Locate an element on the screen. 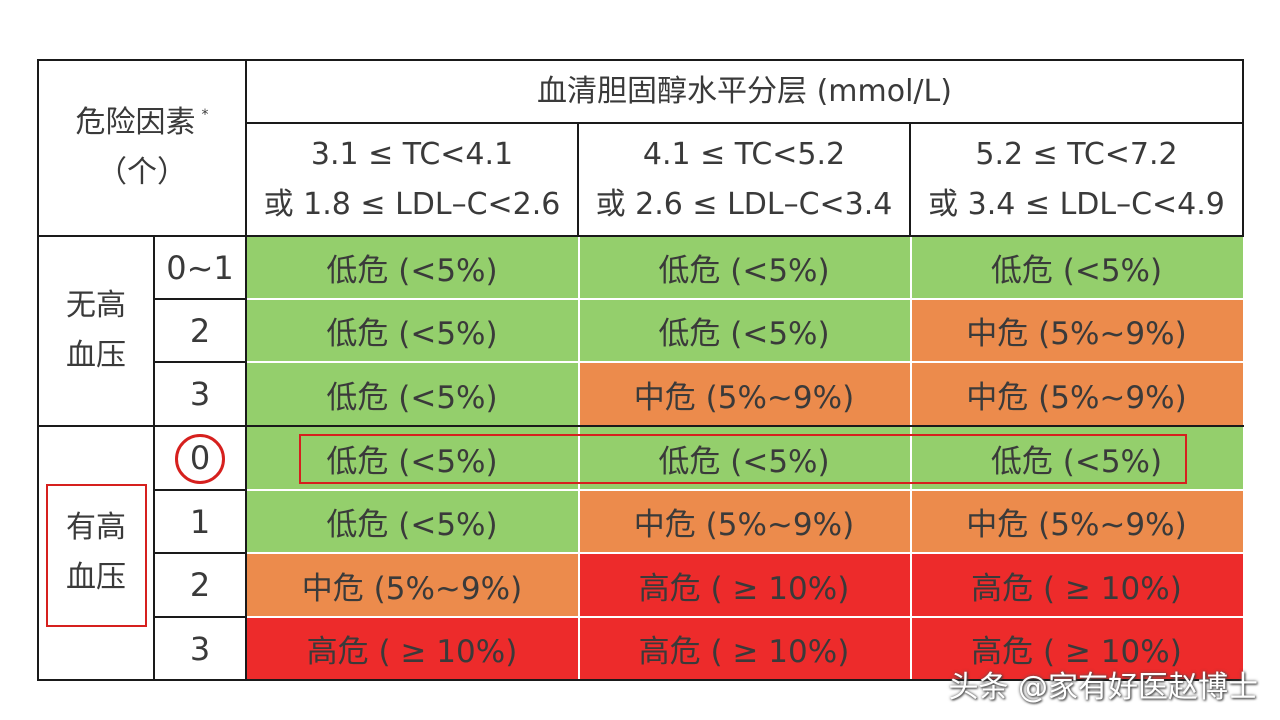 The width and height of the screenshot is (1280, 720). table-border-left is located at coordinates (38, 370).